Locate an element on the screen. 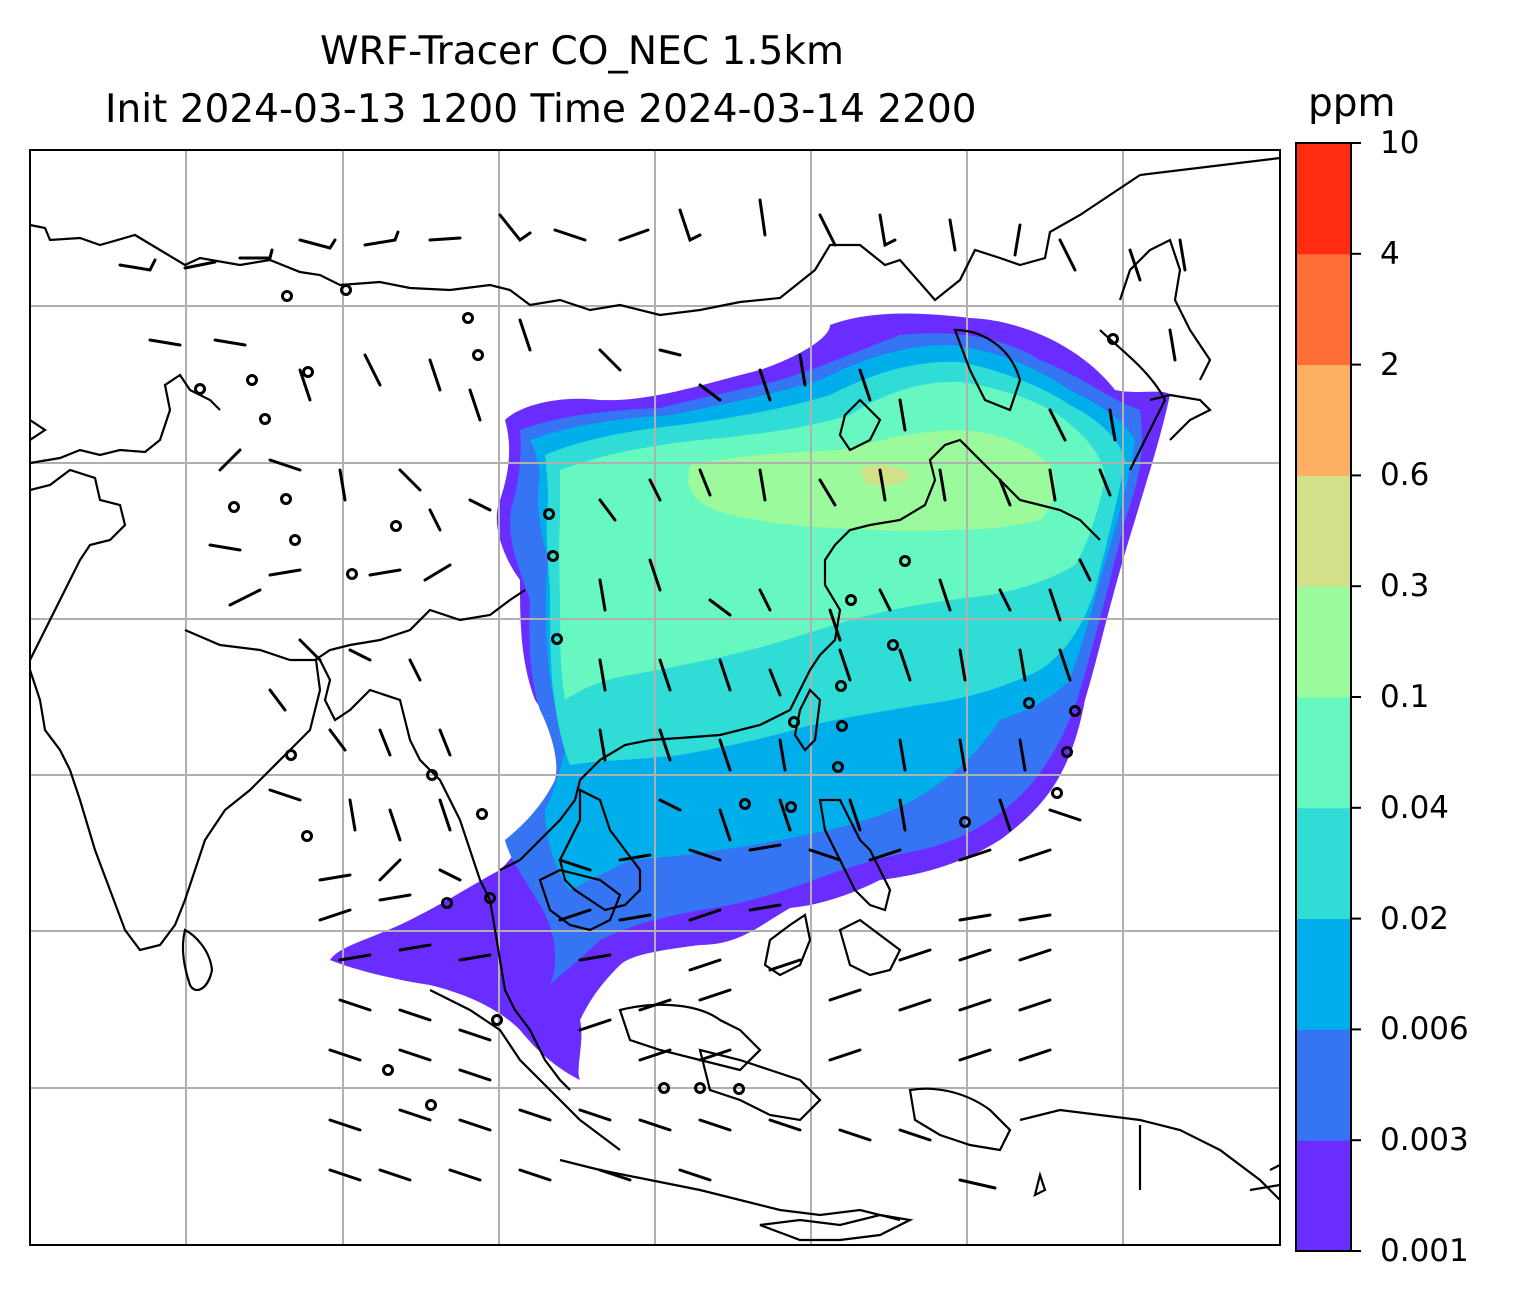  colorbar-tick-label: 0.006 is located at coordinates (1424, 1029).